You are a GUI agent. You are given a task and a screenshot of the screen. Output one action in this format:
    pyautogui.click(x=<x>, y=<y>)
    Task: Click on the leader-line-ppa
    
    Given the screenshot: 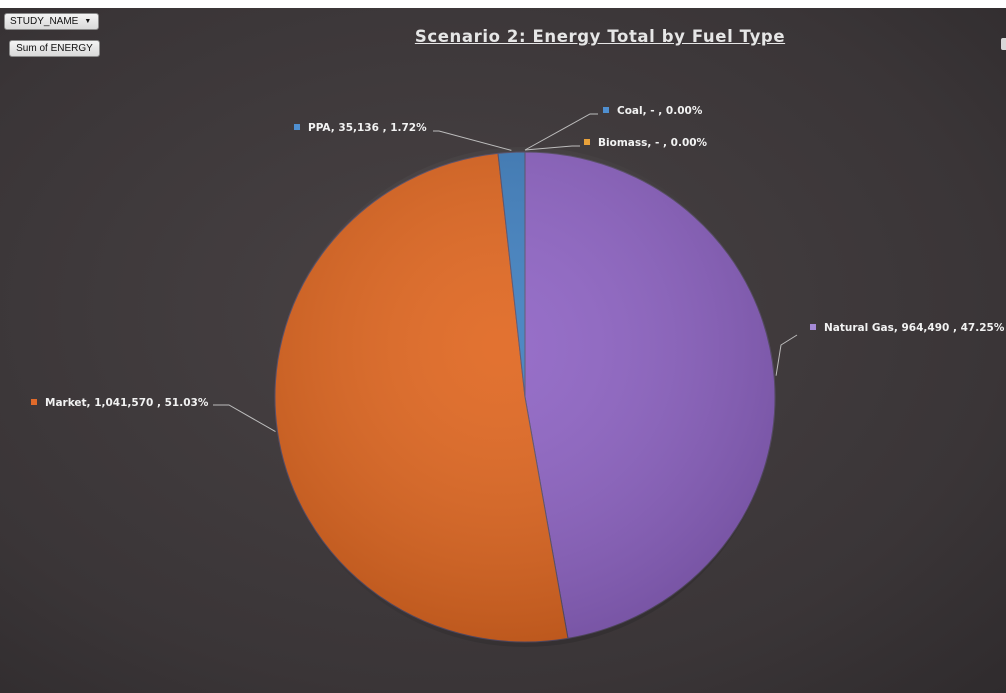 What is the action you would take?
    pyautogui.click(x=472, y=140)
    